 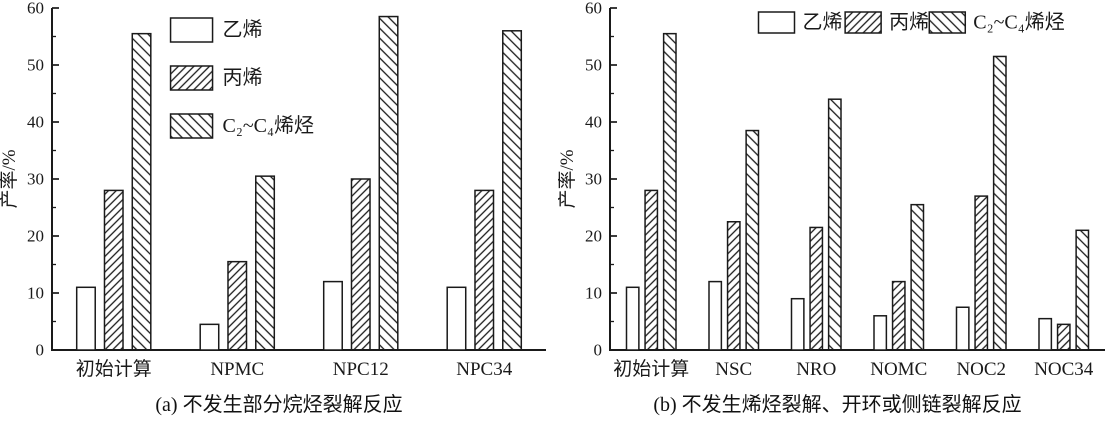 I want to click on x-category-label: NSC, so click(x=733, y=369).